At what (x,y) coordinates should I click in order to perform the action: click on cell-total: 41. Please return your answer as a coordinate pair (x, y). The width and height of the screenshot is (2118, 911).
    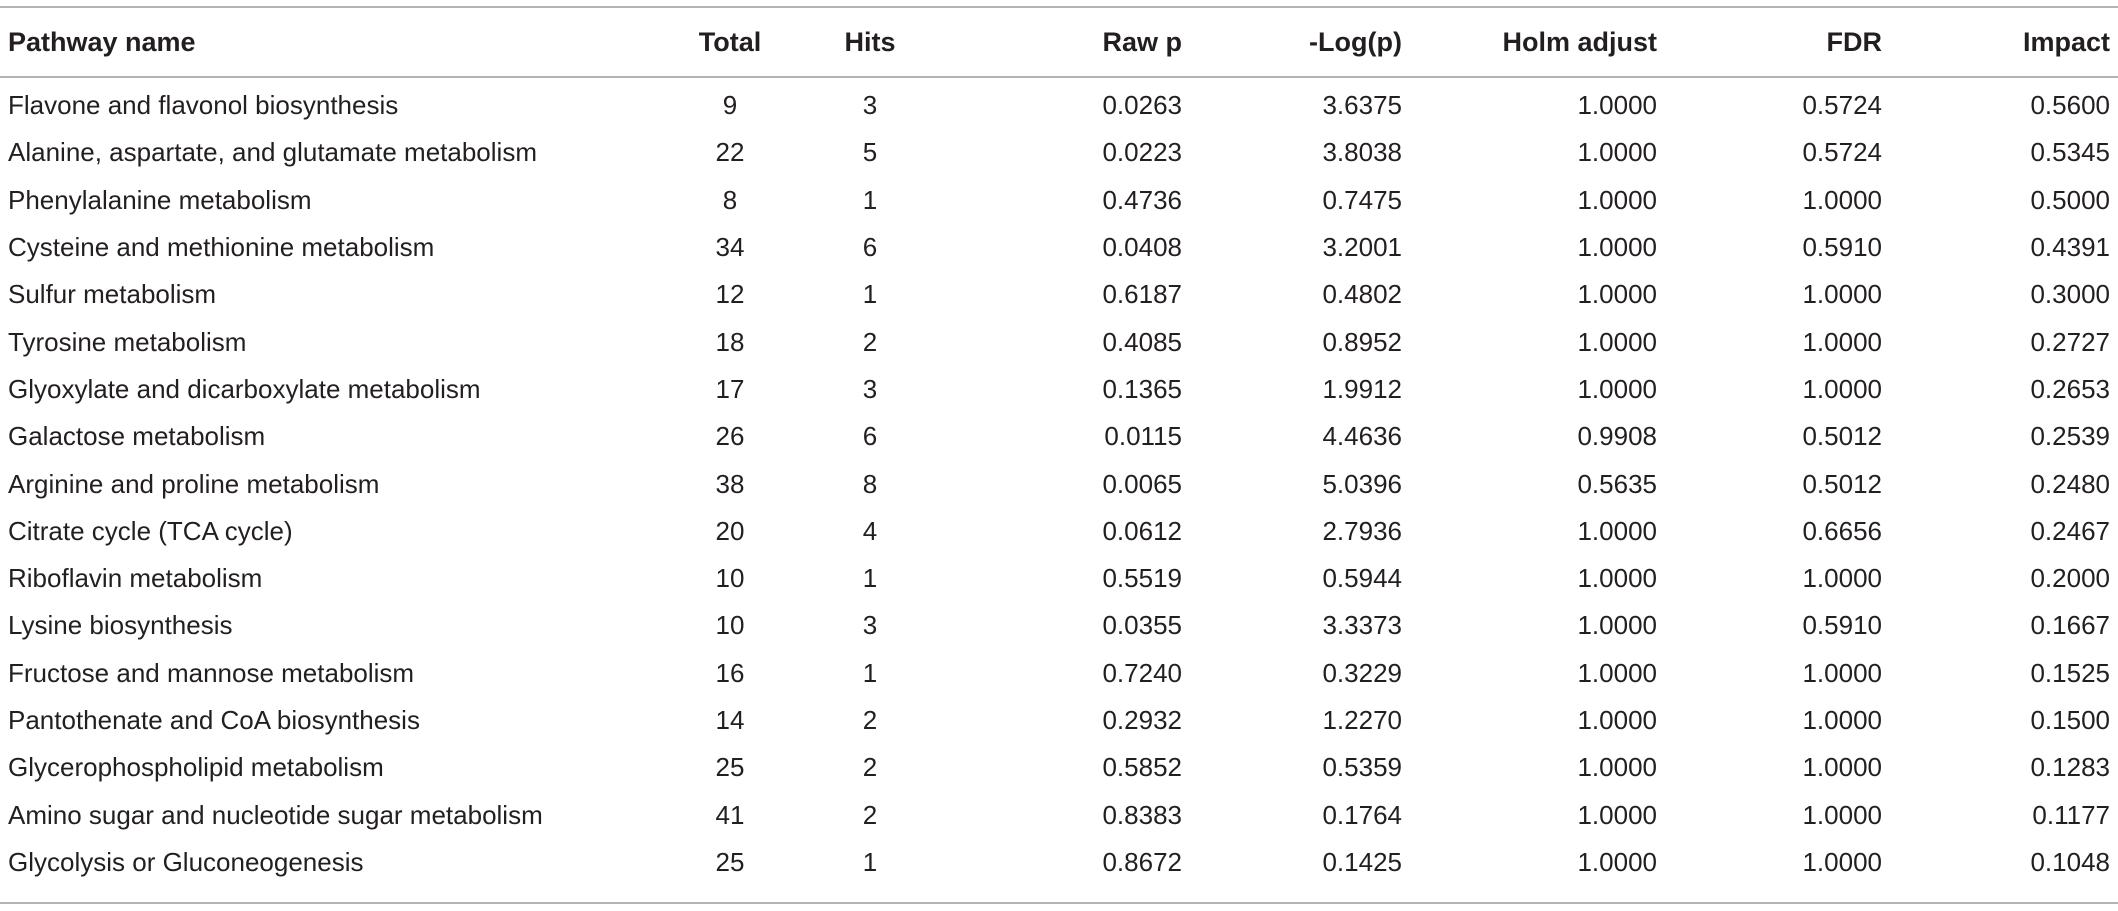
    Looking at the image, I should click on (730, 814).